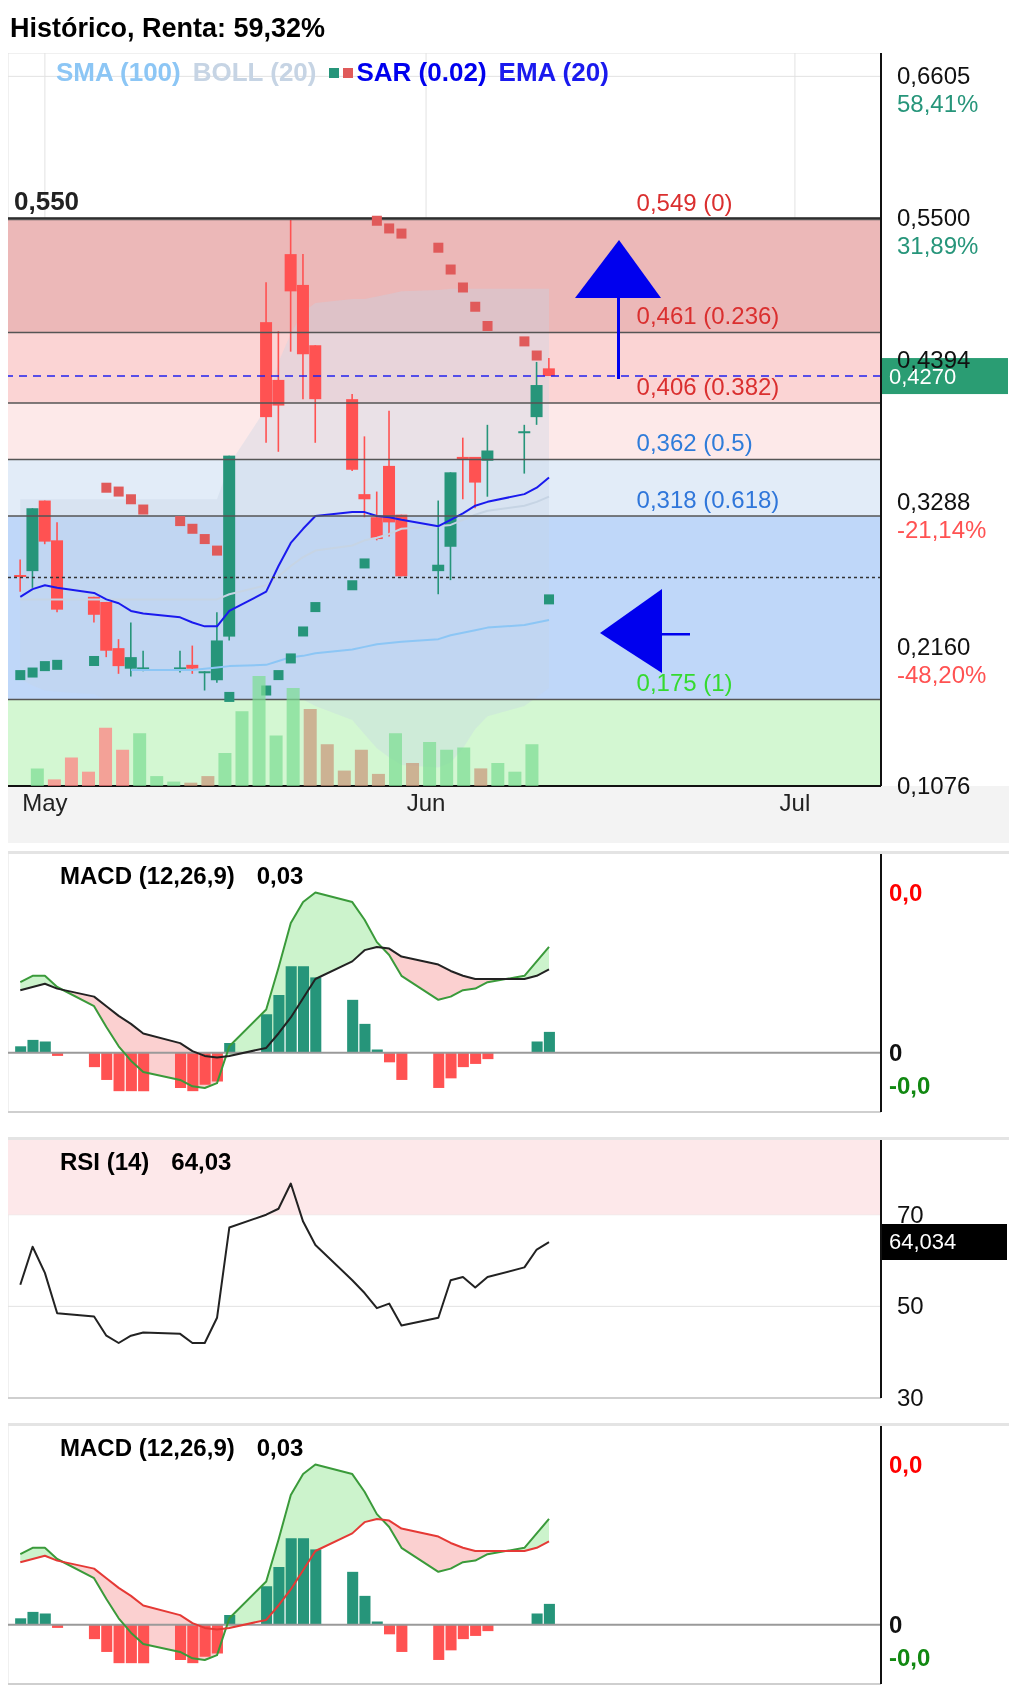 This screenshot has width=1017, height=1694. What do you see at coordinates (168, 28) in the screenshot?
I see `chart-title: Histórico, Renta: 59,32%` at bounding box center [168, 28].